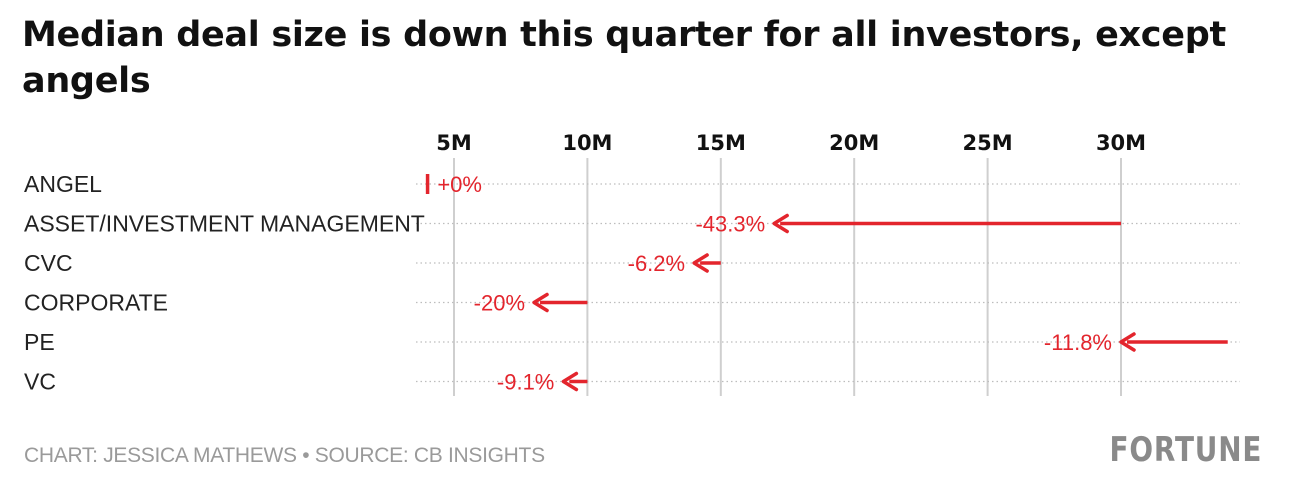 The height and width of the screenshot is (504, 1292). What do you see at coordinates (427, 184) in the screenshot?
I see `no-change-marker` at bounding box center [427, 184].